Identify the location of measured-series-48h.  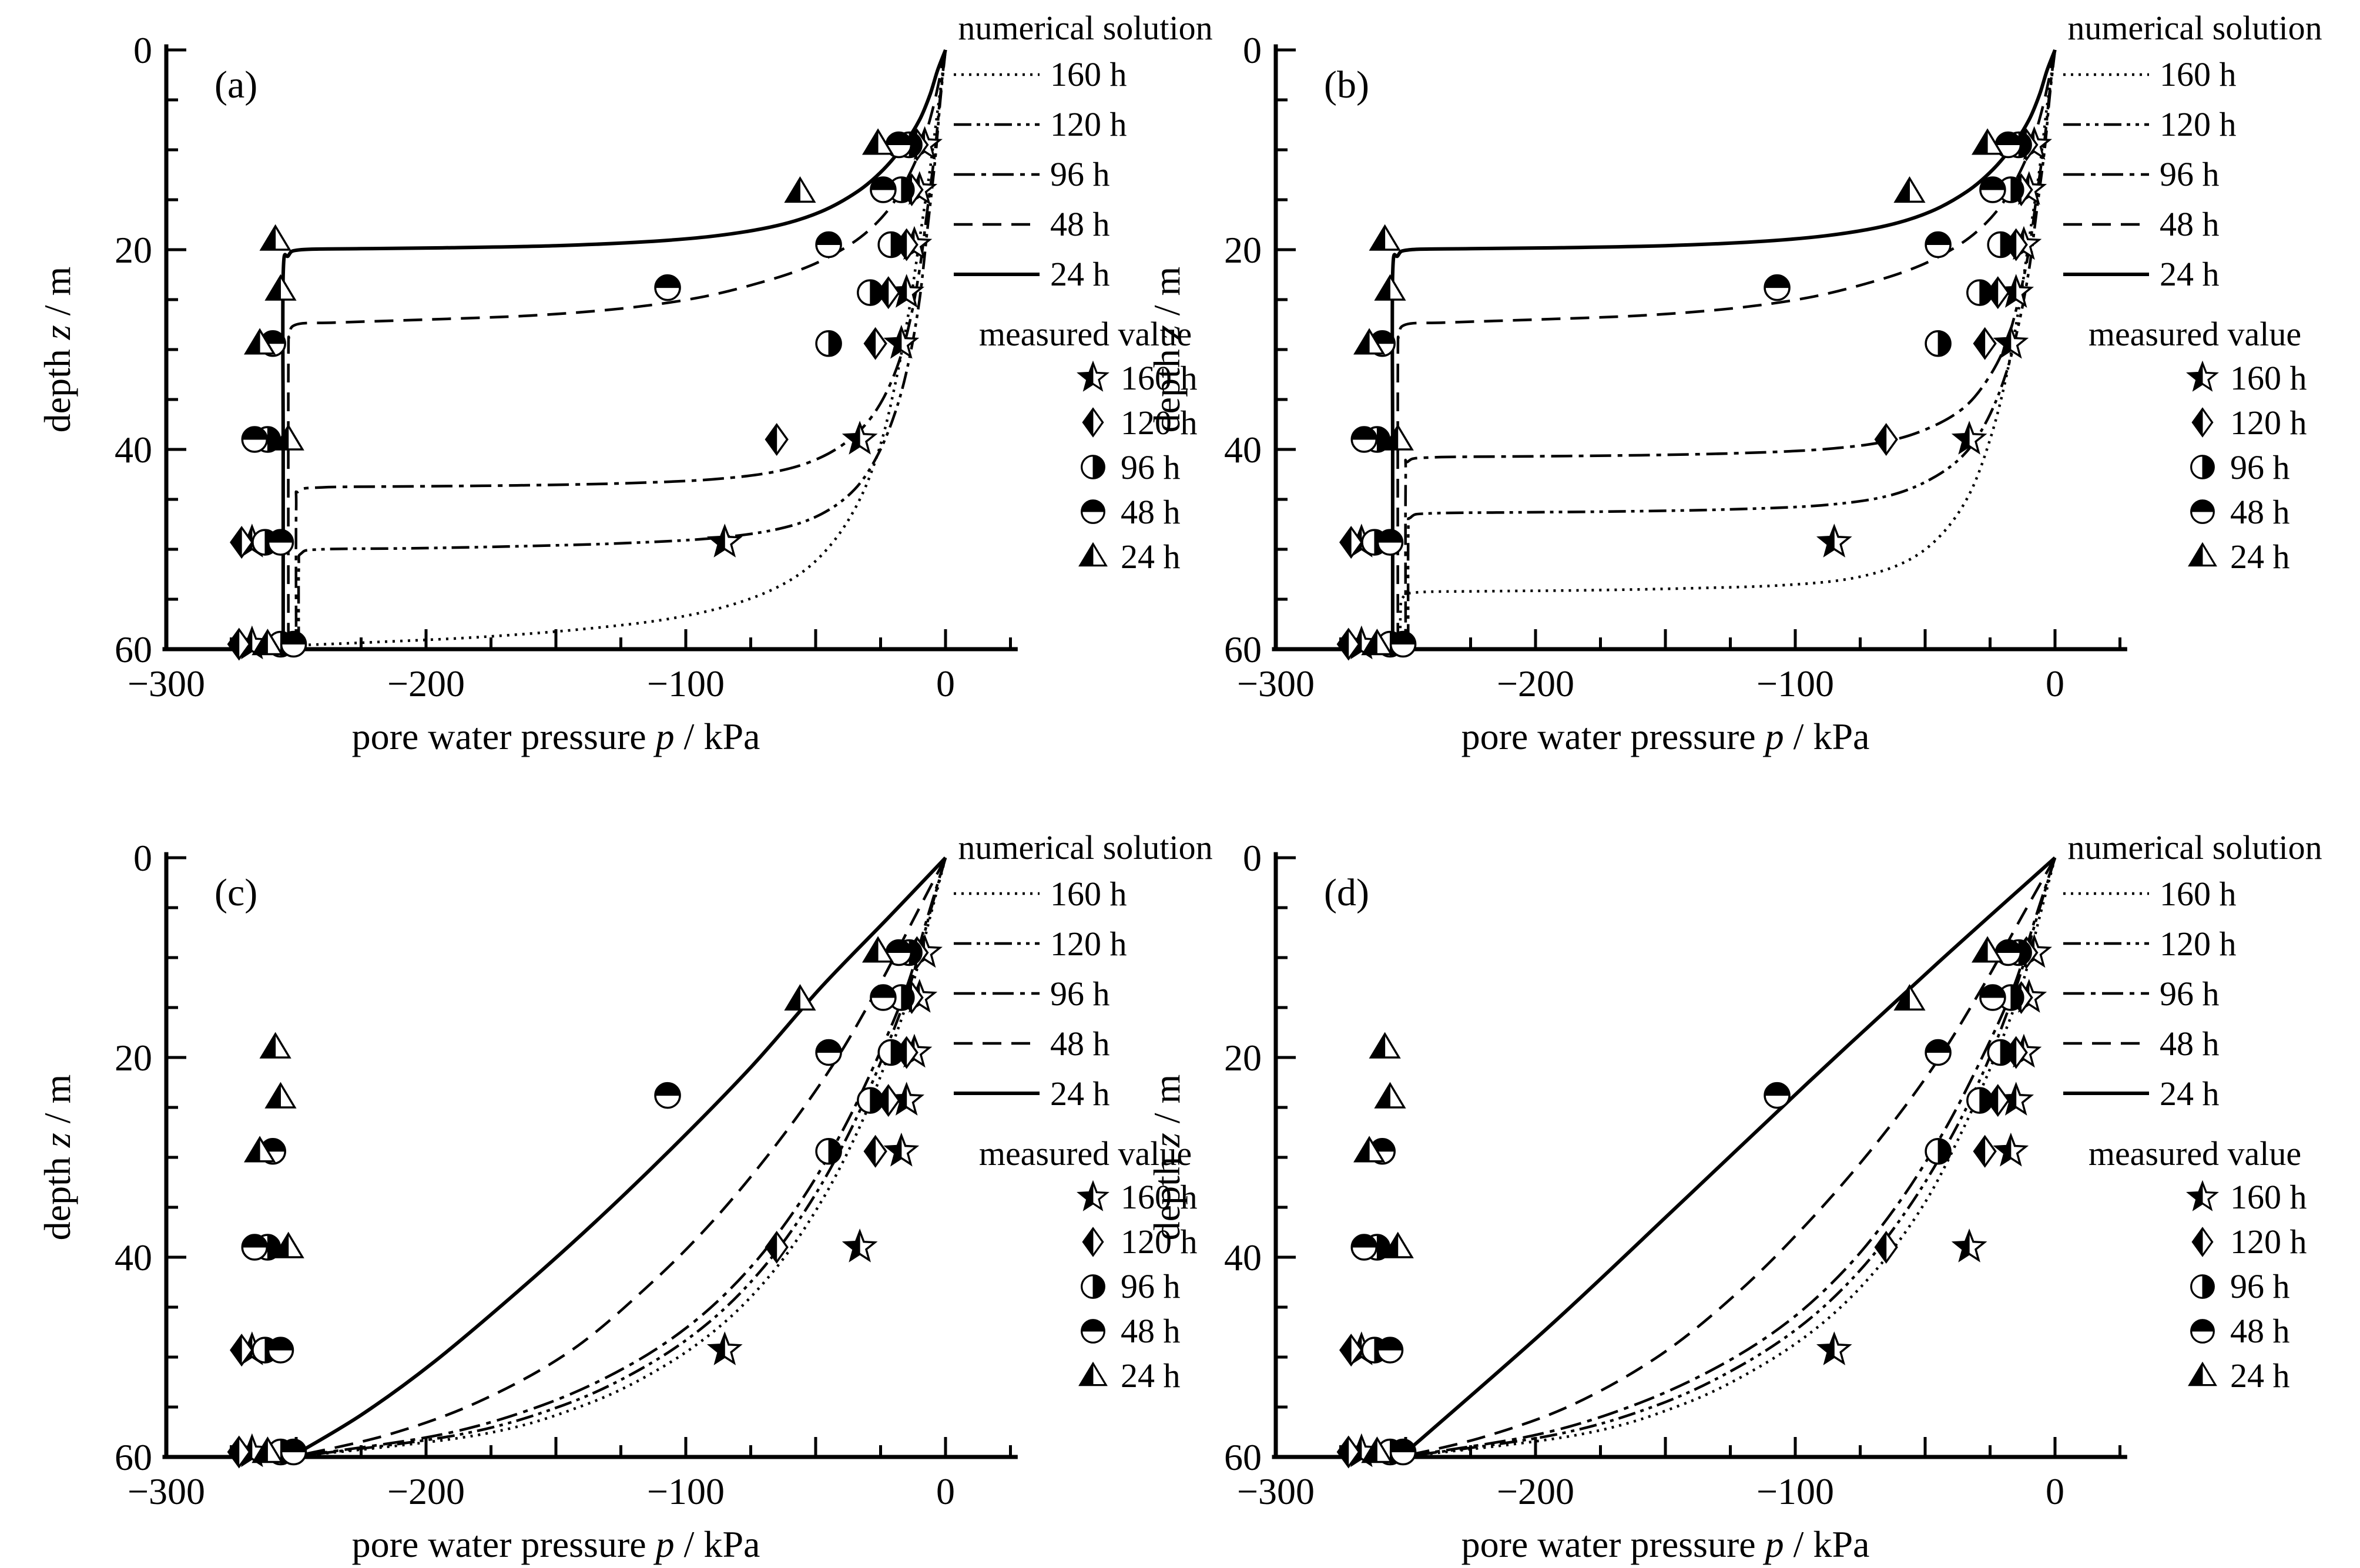
(577, 394).